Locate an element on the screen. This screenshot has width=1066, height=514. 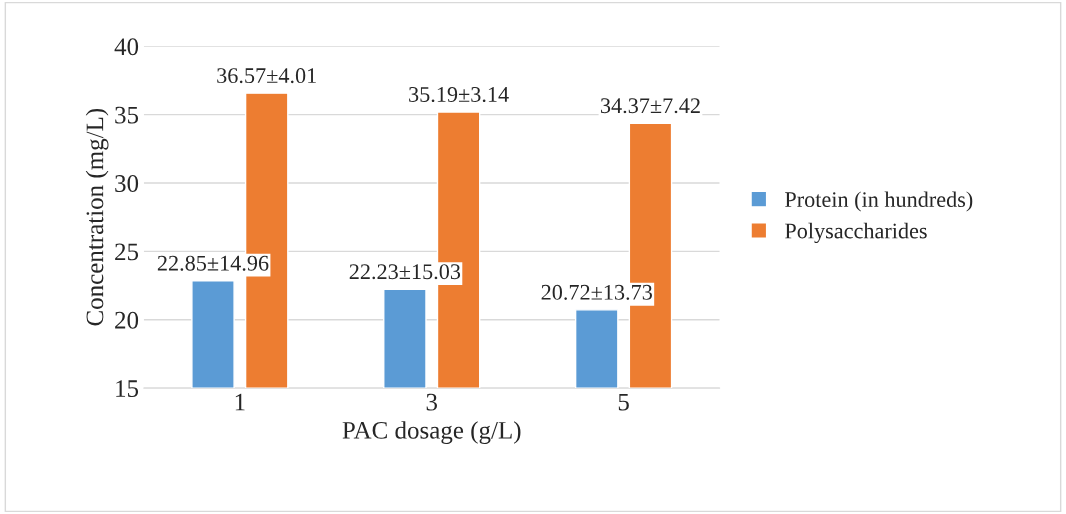
data-label: 36.57±4.01 is located at coordinates (266, 76).